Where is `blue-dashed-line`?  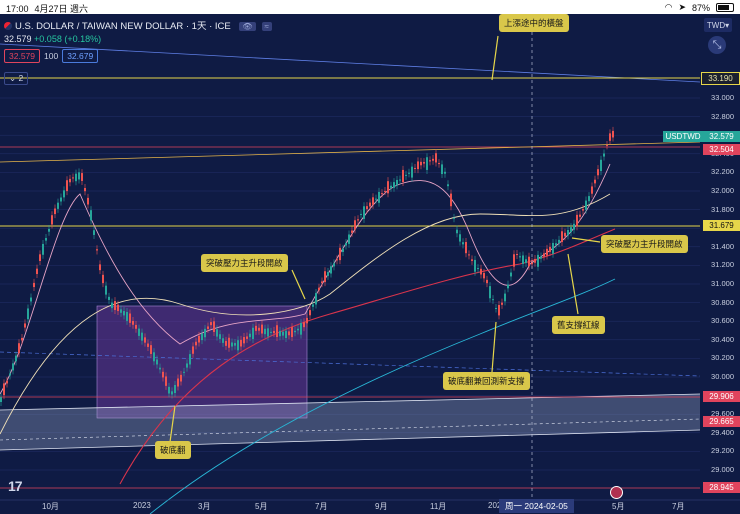
blue-dashed-line is located at coordinates (350, 364).